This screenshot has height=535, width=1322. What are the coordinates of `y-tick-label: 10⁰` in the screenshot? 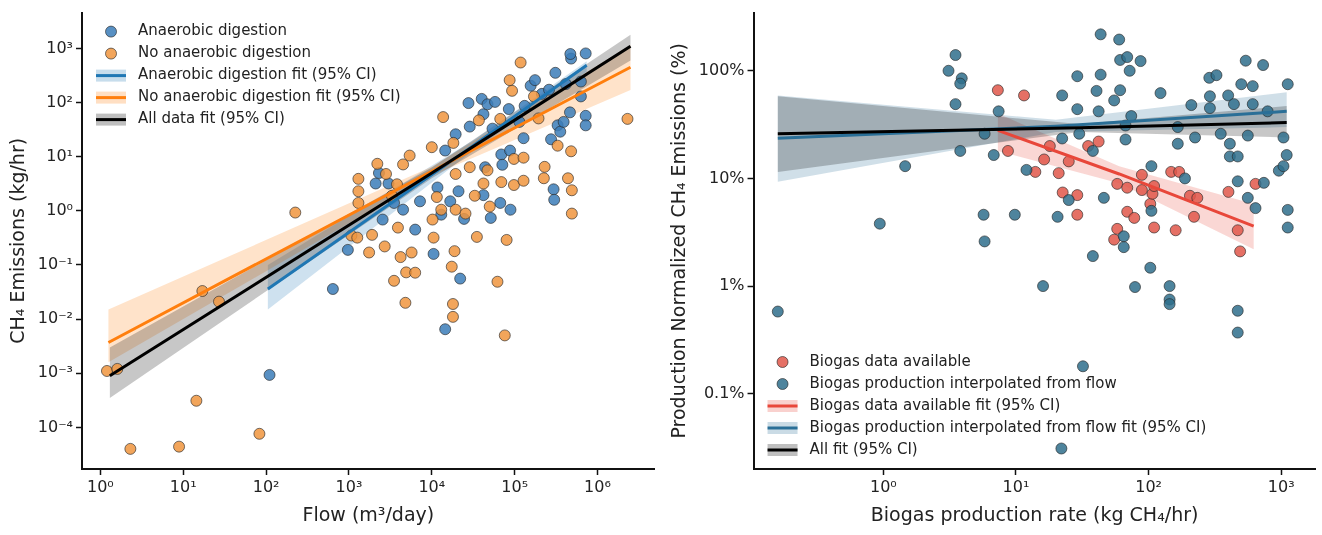 It's located at (60, 209).